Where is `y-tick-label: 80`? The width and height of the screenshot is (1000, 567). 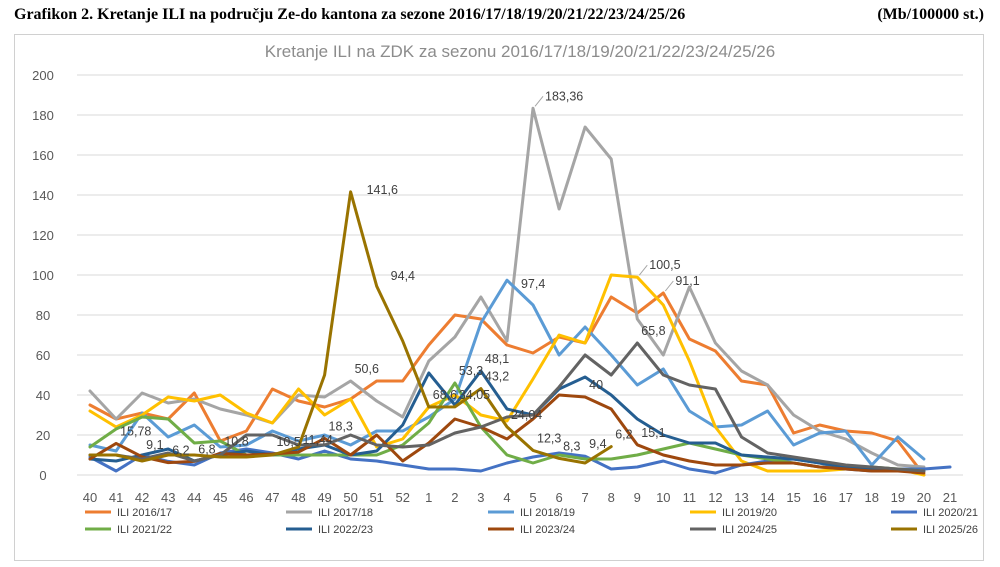
y-tick-label: 80 is located at coordinates (43, 315).